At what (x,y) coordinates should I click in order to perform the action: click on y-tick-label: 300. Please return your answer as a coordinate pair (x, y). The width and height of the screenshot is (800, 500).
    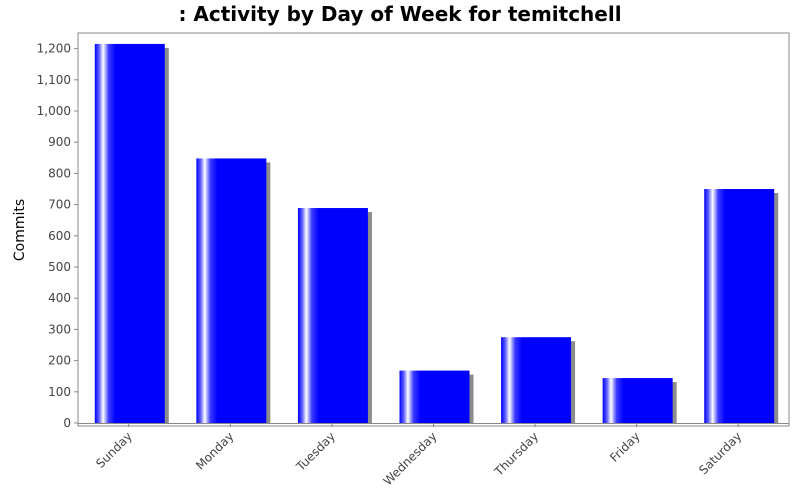
    Looking at the image, I should click on (59, 329).